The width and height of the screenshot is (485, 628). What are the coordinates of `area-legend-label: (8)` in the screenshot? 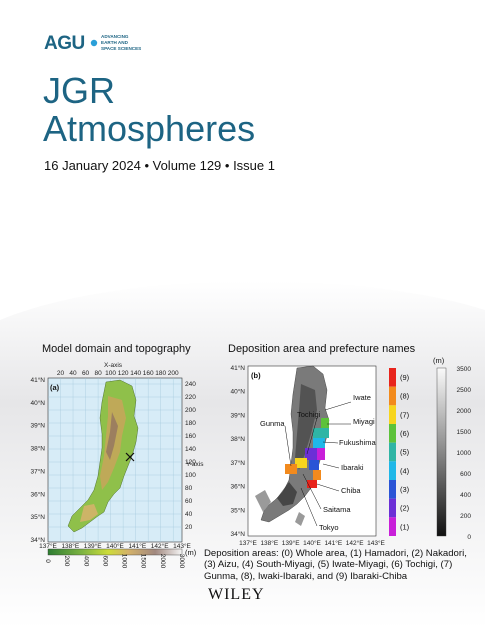 It's located at (405, 396).